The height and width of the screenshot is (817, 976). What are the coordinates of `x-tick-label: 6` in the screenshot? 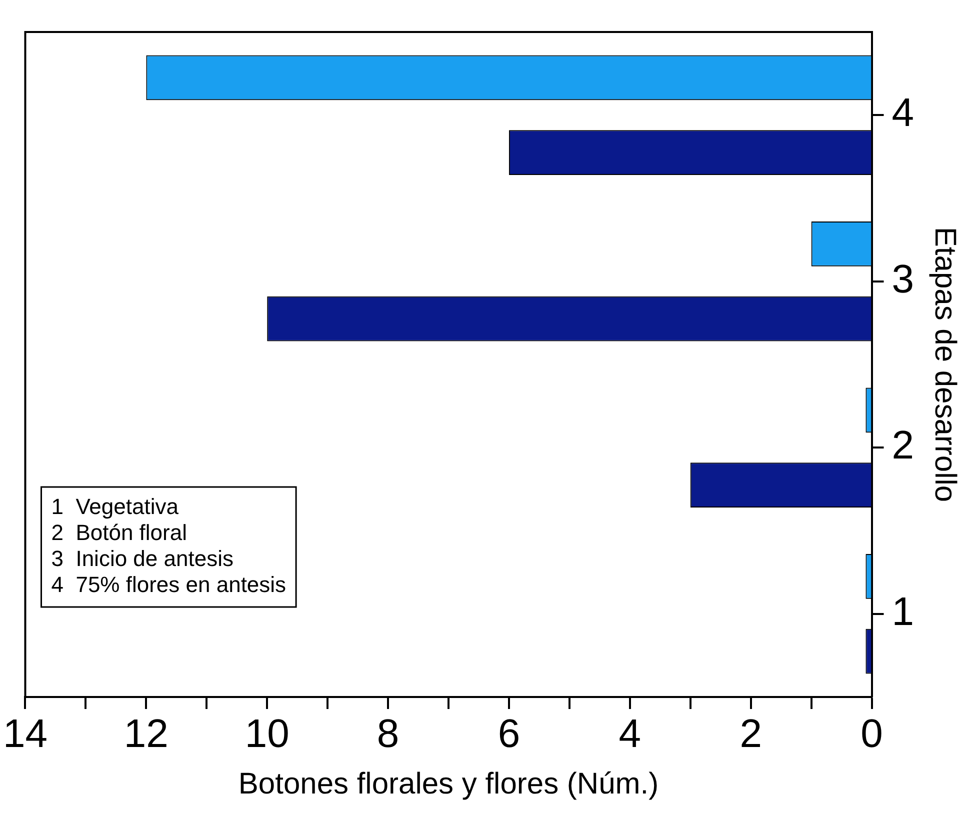 It's located at (509, 734).